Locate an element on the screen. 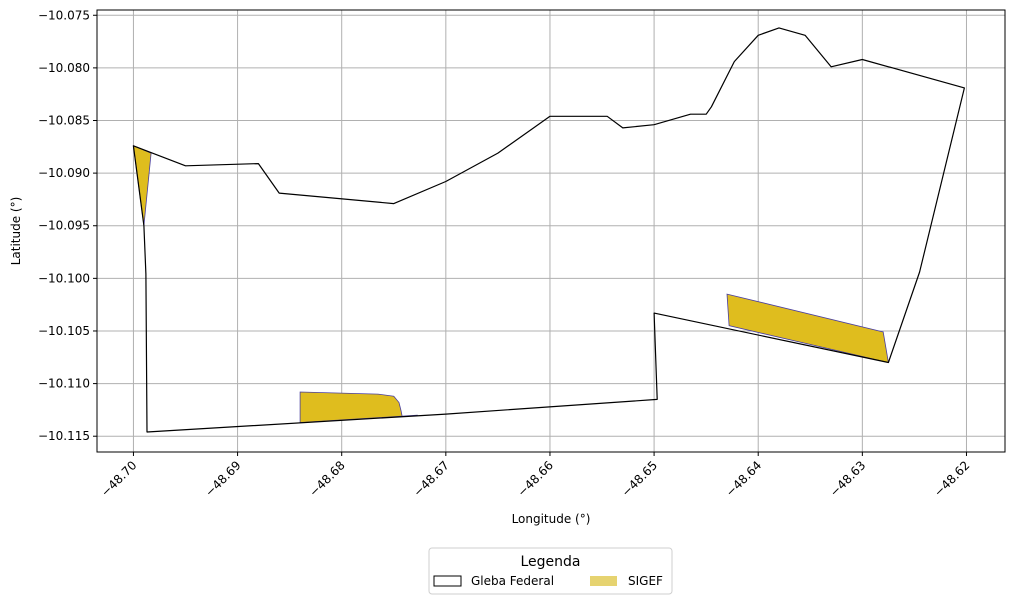 This screenshot has height=604, width=1013. x-tick-label: −48.68 is located at coordinates (327, 478).